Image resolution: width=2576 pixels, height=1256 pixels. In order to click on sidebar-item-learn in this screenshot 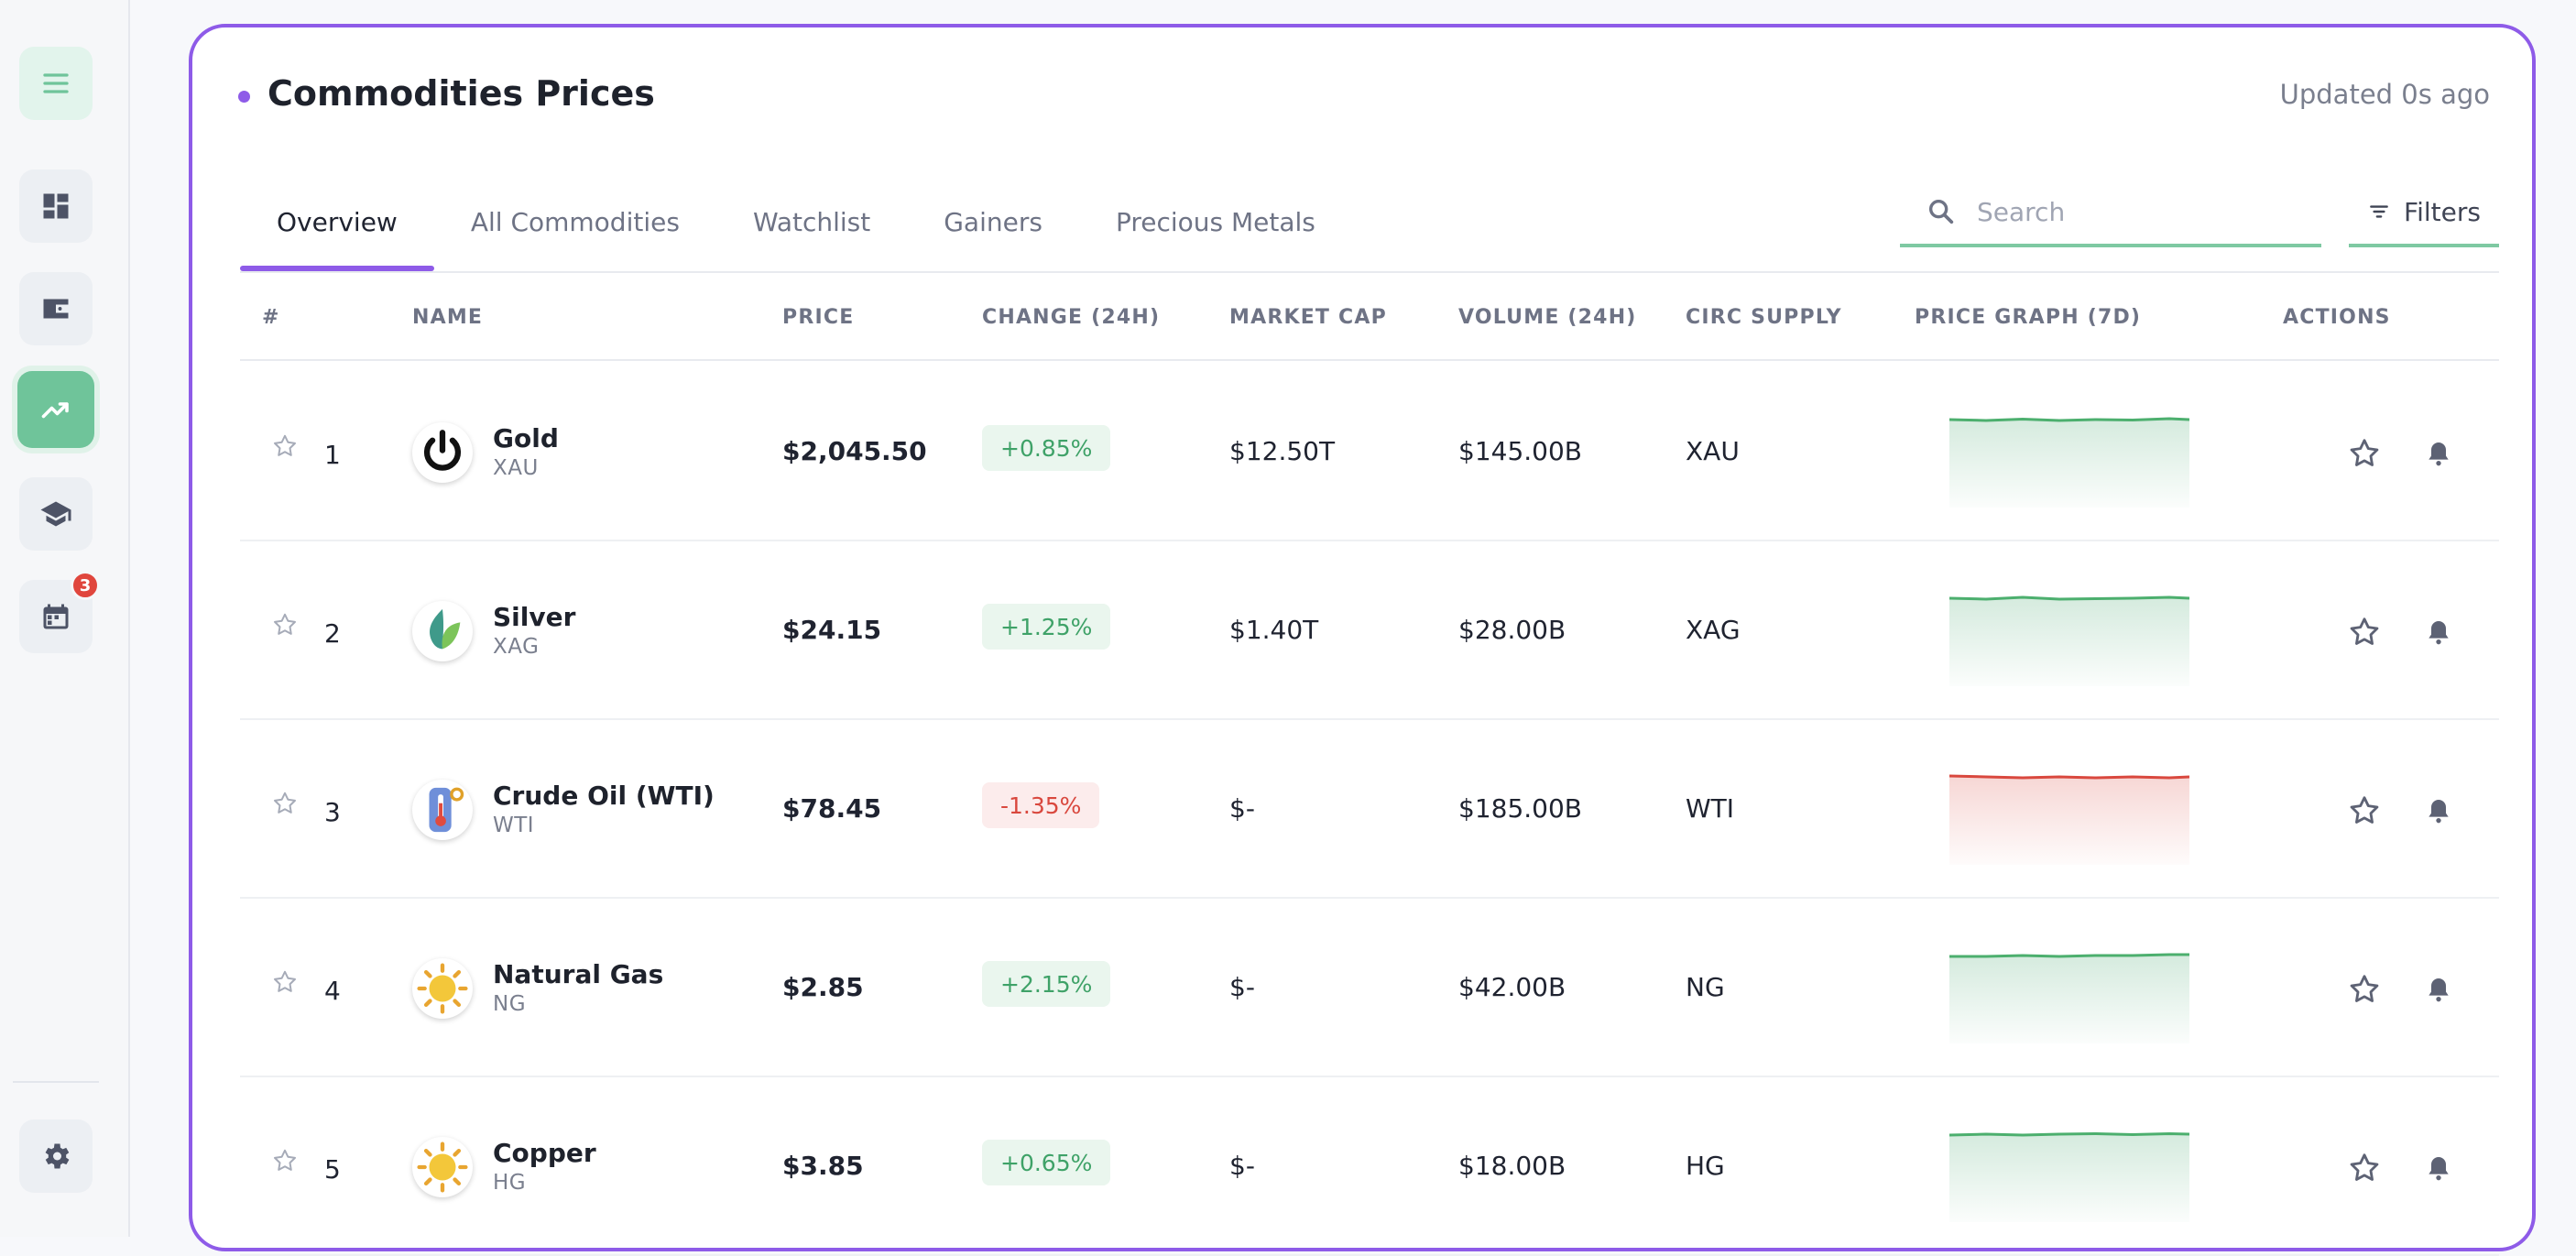, I will do `click(56, 514)`.